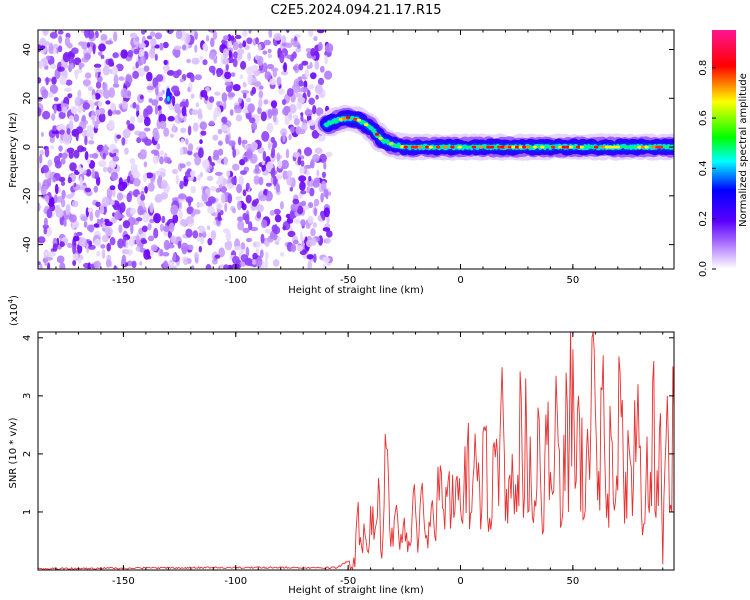 Image resolution: width=750 pixels, height=600 pixels. Describe the element at coordinates (123, 280) in the screenshot. I see `spectrogram-x-tick-label: -150` at that location.